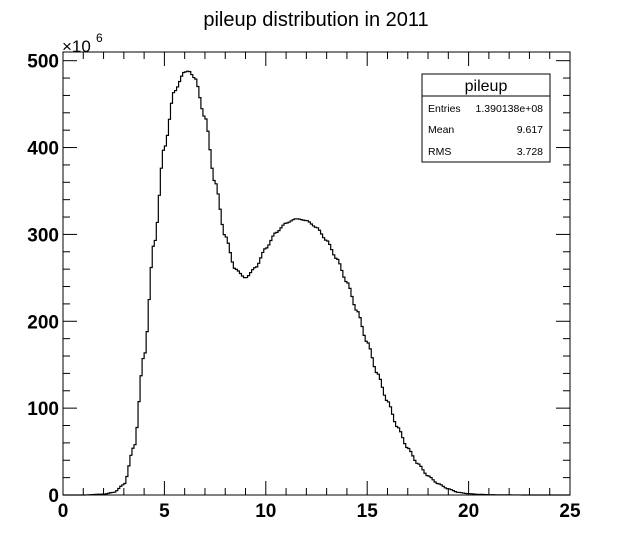  What do you see at coordinates (368, 511) in the screenshot?
I see `x-tick-label: 15` at bounding box center [368, 511].